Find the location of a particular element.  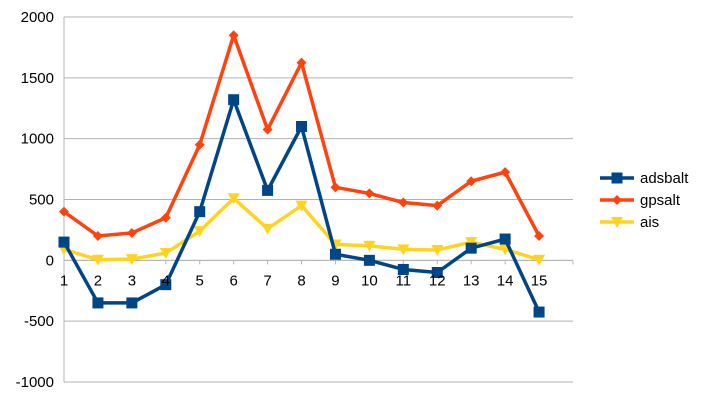

series-ais is located at coordinates (302, 229).